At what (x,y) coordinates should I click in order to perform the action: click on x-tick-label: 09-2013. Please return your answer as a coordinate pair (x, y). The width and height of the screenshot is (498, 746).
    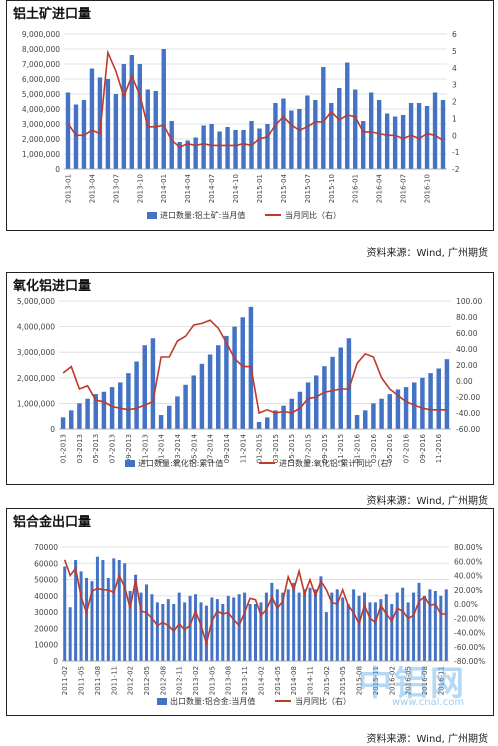
    Looking at the image, I should click on (129, 448).